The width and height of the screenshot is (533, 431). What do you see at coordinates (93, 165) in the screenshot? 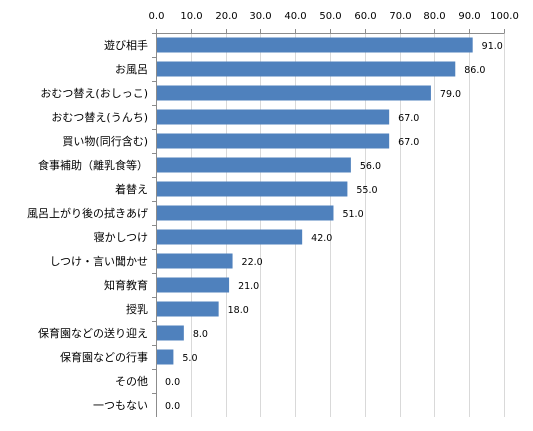
I see `category-label: 食事補助（離乳食等）` at bounding box center [93, 165].